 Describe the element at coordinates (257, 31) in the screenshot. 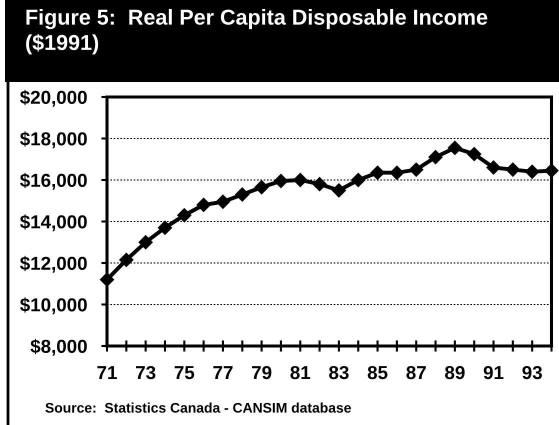

I see `chart-title: Figure 5: Real Per Capita Disposable Income ($1991)` at that location.